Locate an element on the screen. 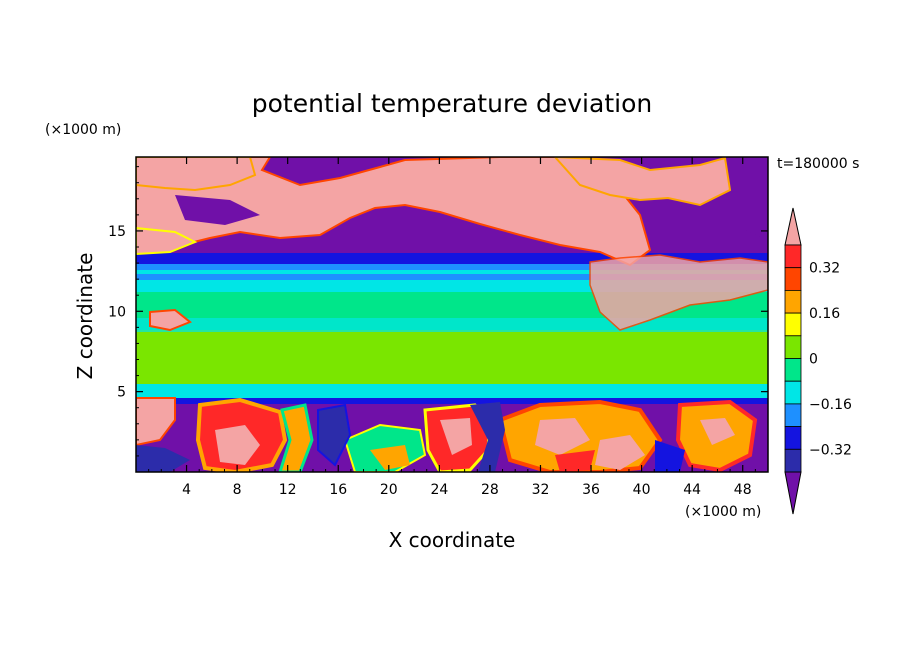  colorbar: 0.32 0.16 0 −0.16 −0.32 is located at coordinates (818, 361).